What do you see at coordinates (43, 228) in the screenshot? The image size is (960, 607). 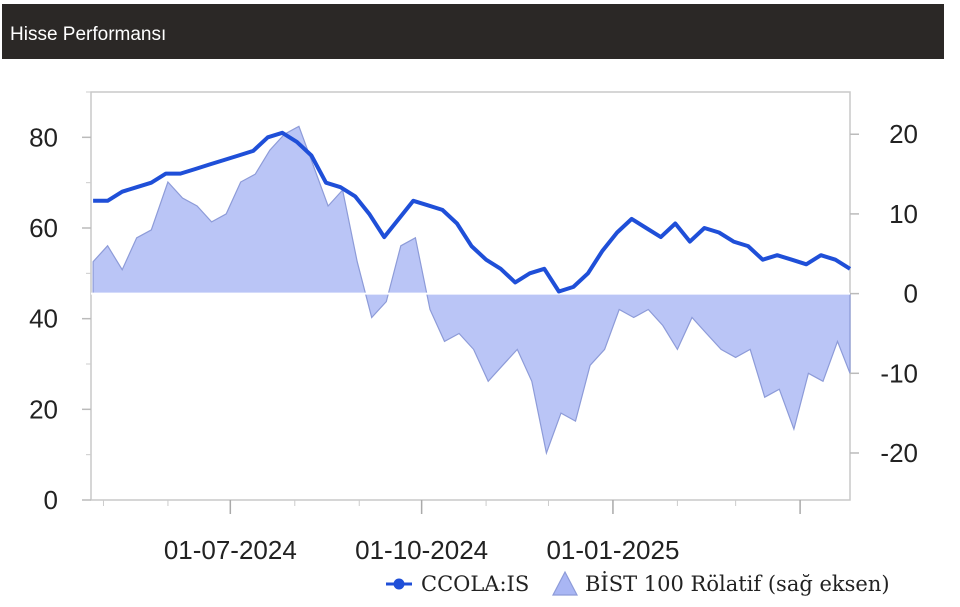 I see `left-tick-label: 60` at bounding box center [43, 228].